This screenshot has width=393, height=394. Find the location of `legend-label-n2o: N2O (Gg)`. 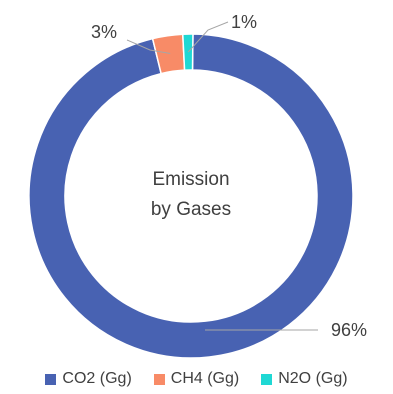

legend-label-n2o: N2O (Gg) is located at coordinates (313, 378).